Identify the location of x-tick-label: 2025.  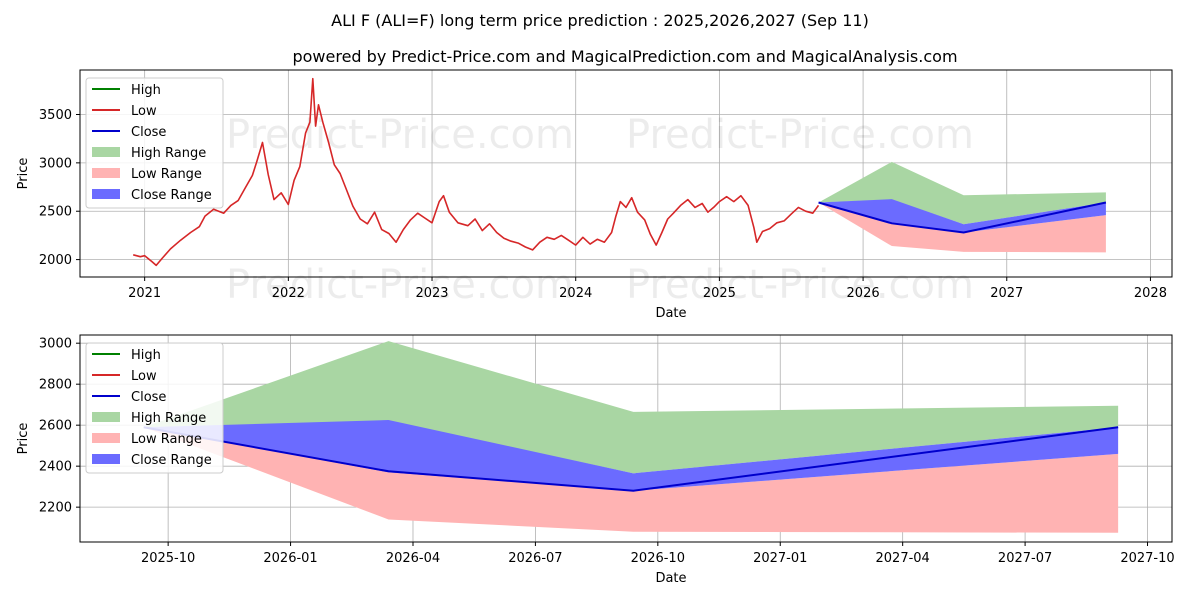
(719, 293).